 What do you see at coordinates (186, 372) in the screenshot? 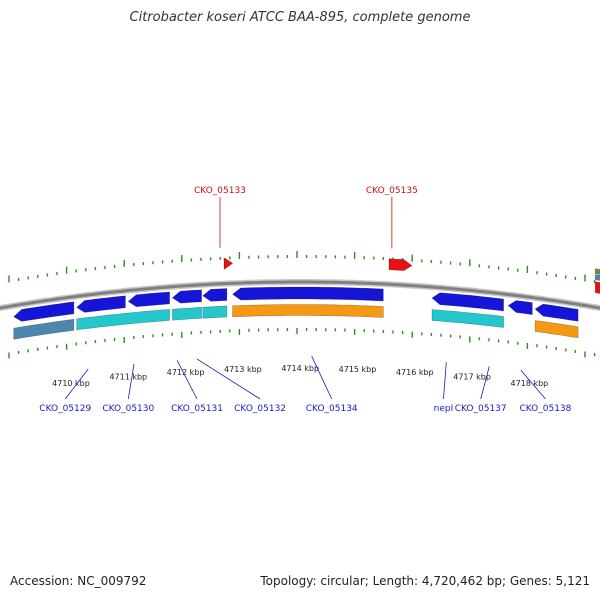
I see `kbp-label: 4712 kbp` at bounding box center [186, 372].